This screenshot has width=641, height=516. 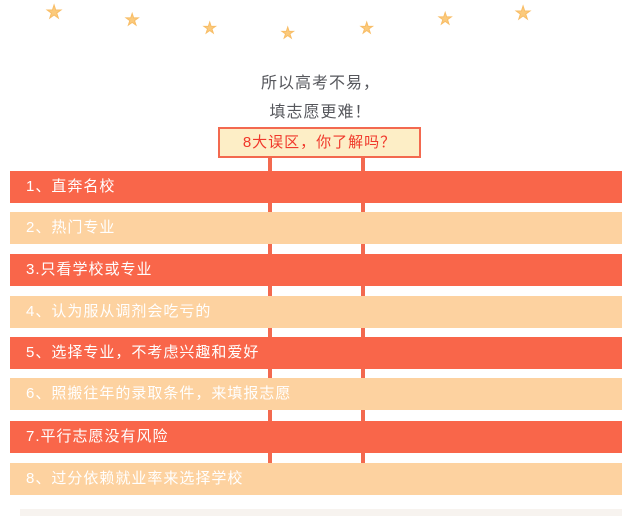 What do you see at coordinates (316, 394) in the screenshot?
I see `misconception-item-6: 6、照搬往年的录取条件，来填报志愿` at bounding box center [316, 394].